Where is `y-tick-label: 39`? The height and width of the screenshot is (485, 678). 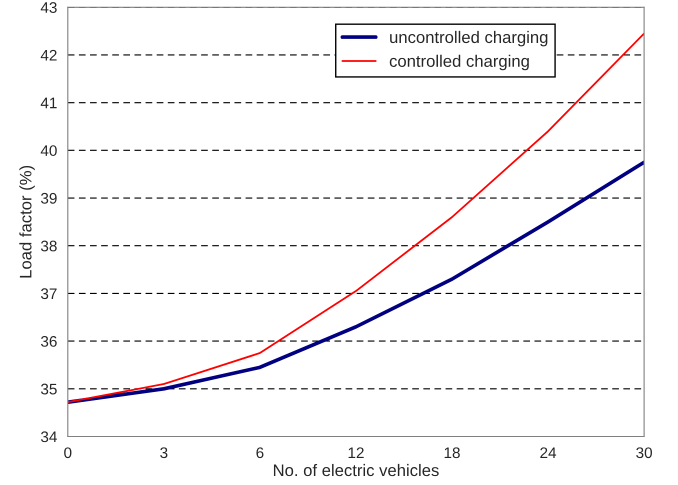
y-tick-label: 39 is located at coordinates (48, 198).